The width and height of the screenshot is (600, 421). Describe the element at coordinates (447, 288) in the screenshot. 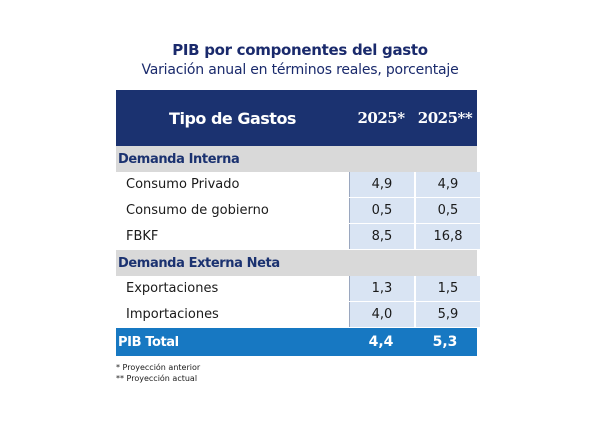

I see `row-value-current: 1,5` at that location.